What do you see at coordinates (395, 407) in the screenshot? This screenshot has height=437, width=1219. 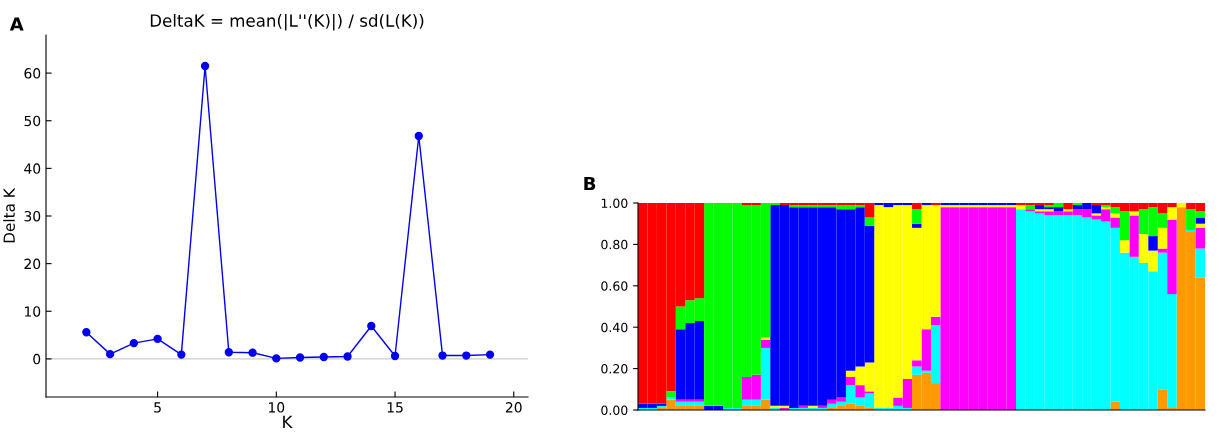 I see `x-tick-label: 15` at bounding box center [395, 407].